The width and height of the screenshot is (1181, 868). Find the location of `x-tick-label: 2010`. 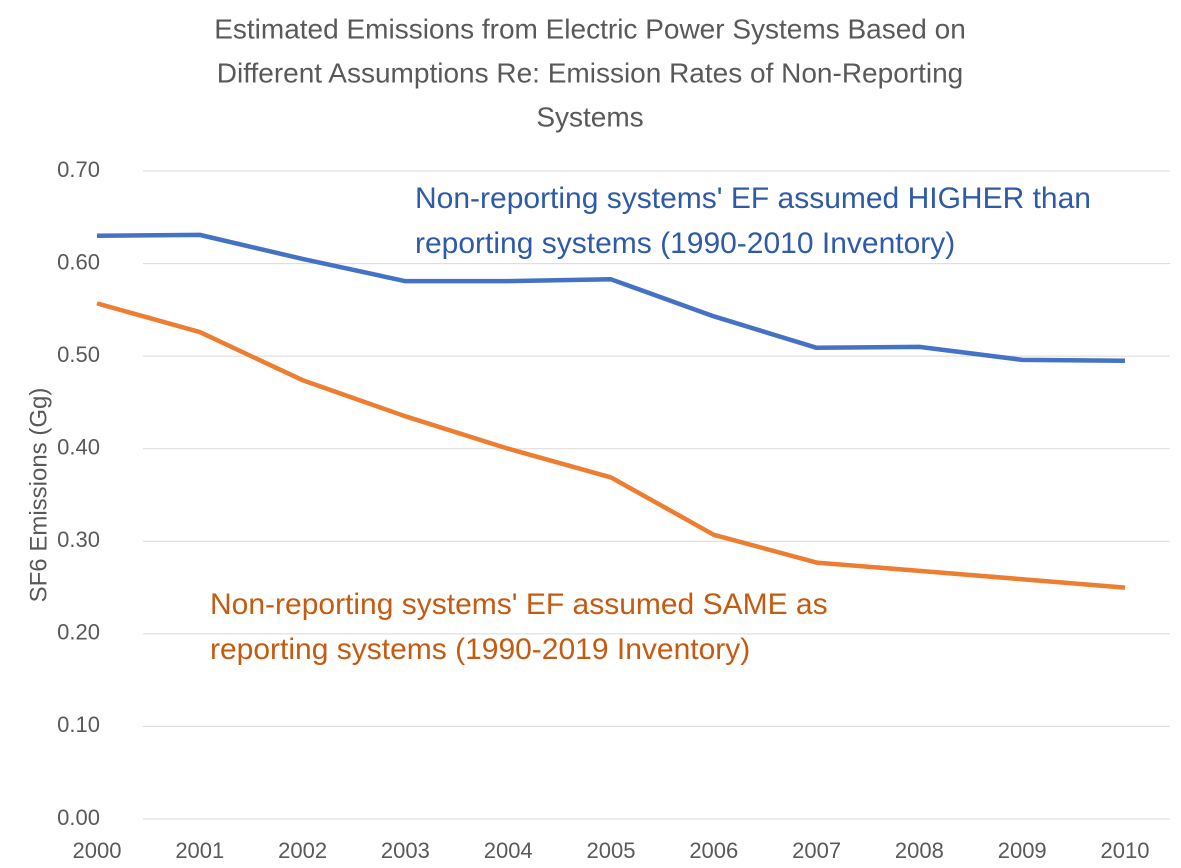

x-tick-label: 2010 is located at coordinates (1125, 850).